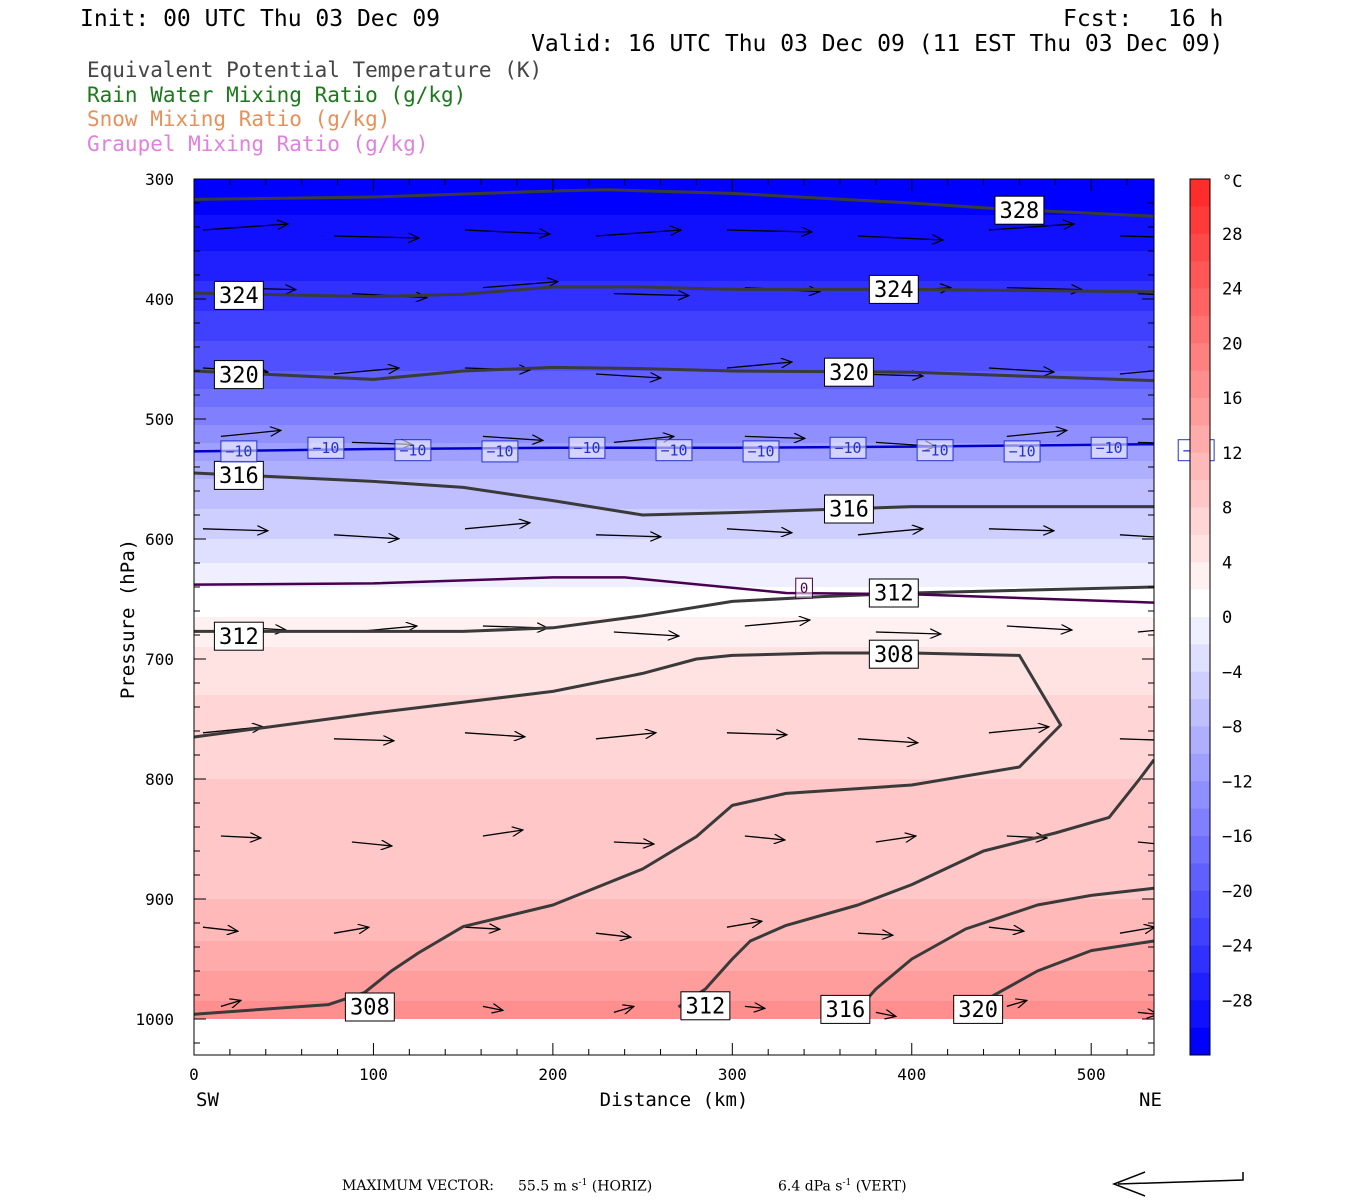 Image resolution: width=1350 pixels, height=1200 pixels. Describe the element at coordinates (1237, 782) in the screenshot. I see `colorbar-label: −12` at that location.